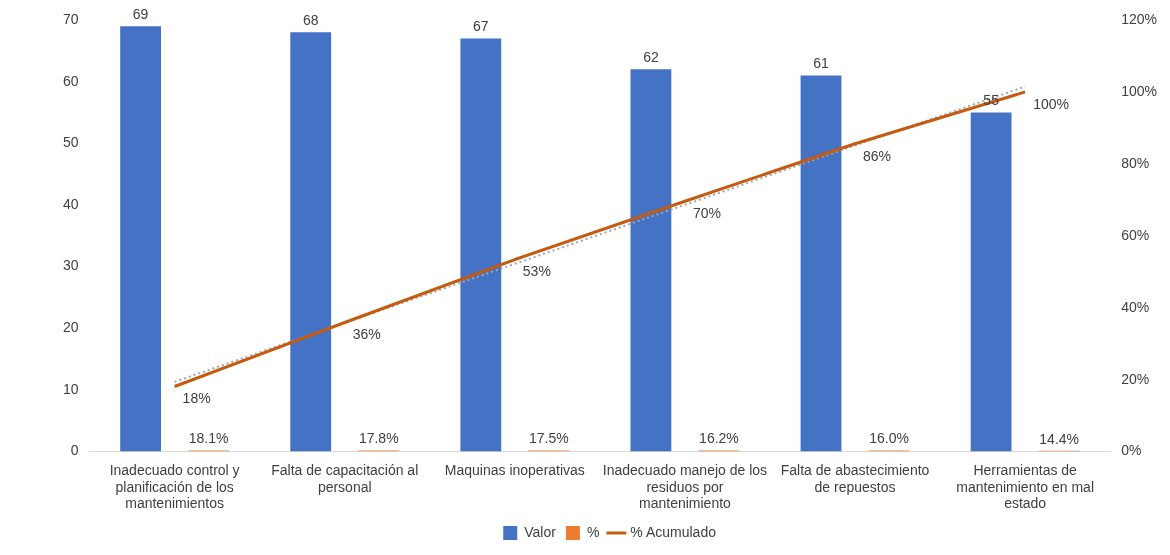 The image size is (1170, 555). What do you see at coordinates (685, 486) in the screenshot?
I see `x-tick-label: Inadecuado manejo de los residuos por mantenimiento` at bounding box center [685, 486].